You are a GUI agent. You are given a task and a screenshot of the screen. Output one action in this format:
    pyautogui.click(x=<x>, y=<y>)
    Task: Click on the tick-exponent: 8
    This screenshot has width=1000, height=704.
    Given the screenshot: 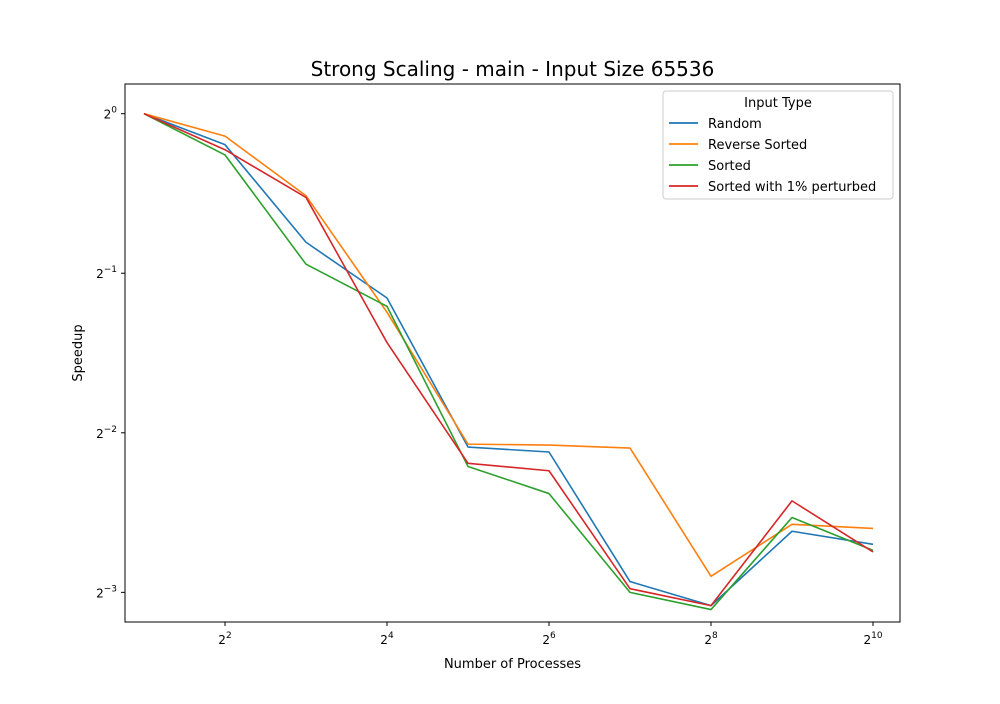 What is the action you would take?
    pyautogui.click(x=715, y=636)
    